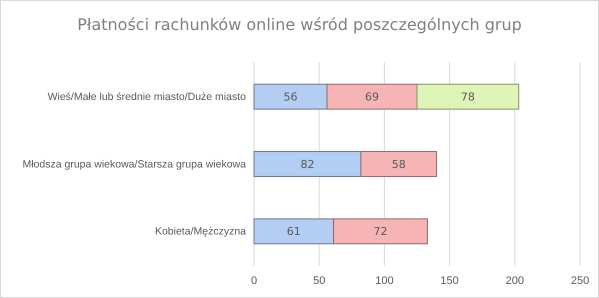  I want to click on y-tick-label: Wieś/Małe lub średnie miasto/Duże miasto, so click(147, 97).